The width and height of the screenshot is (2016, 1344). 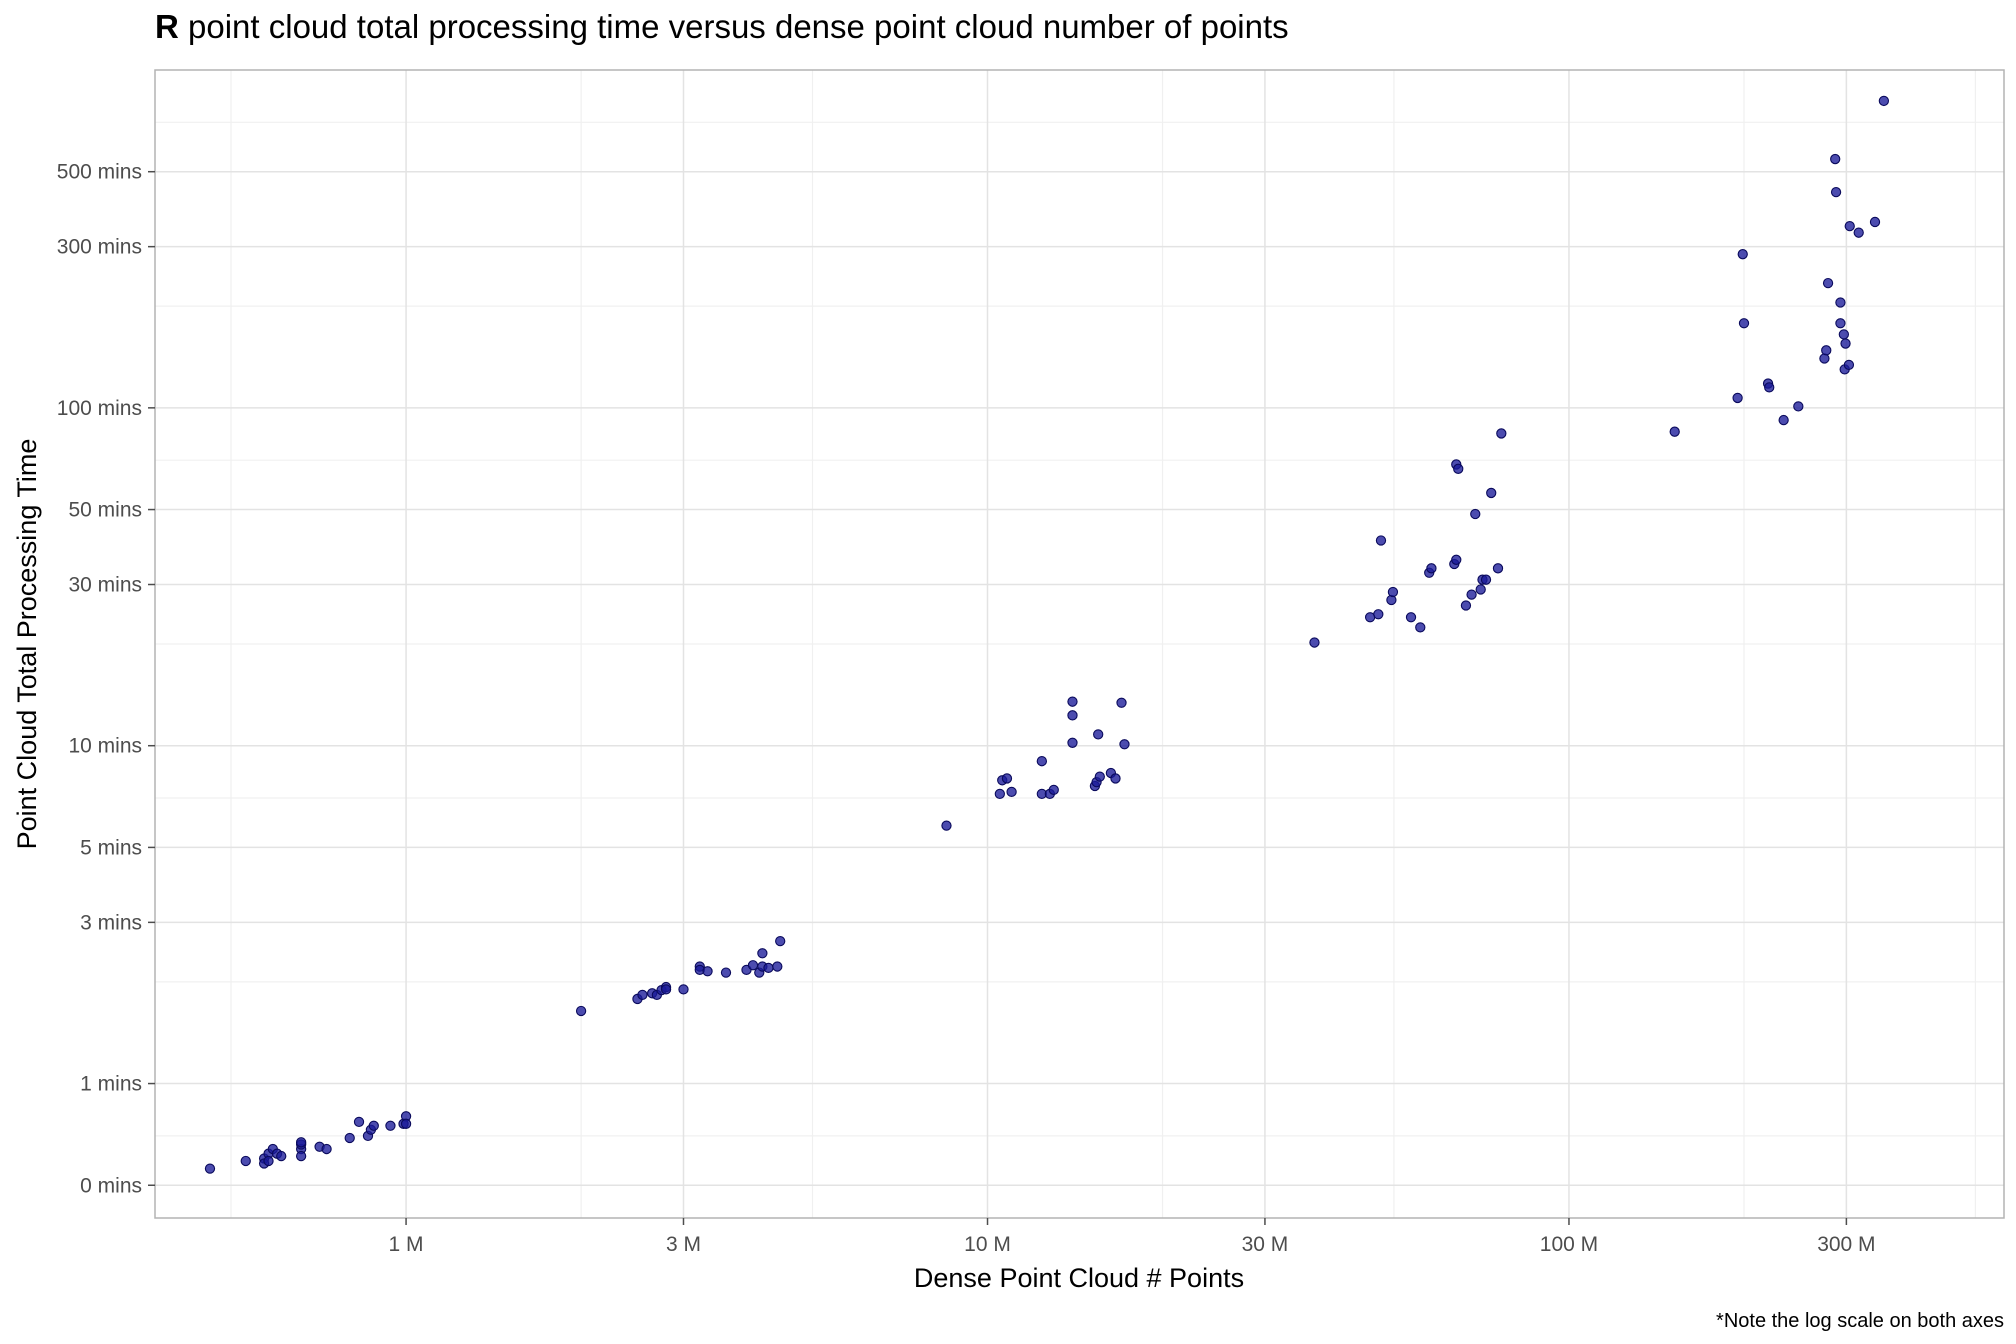 What do you see at coordinates (111, 1185) in the screenshot?
I see `y-tick-label: 0 mins` at bounding box center [111, 1185].